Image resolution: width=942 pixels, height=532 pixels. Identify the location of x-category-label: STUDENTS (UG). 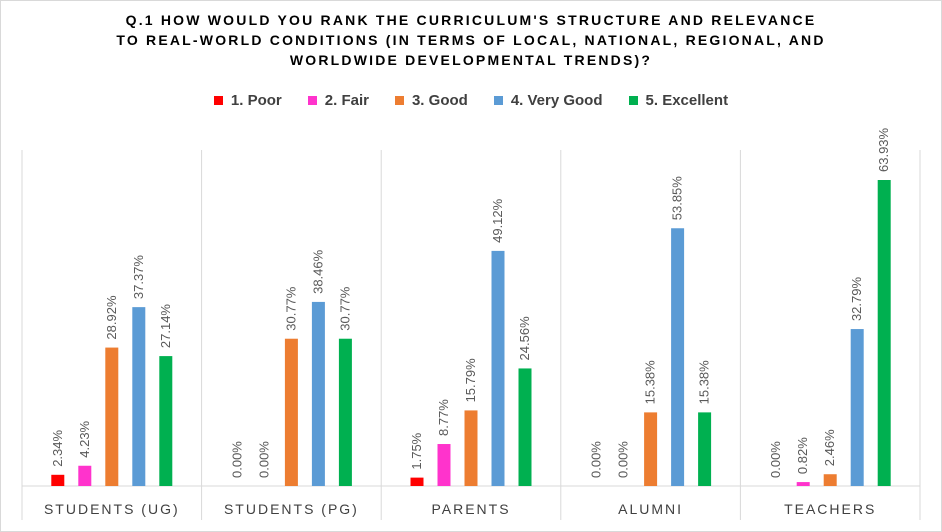
(112, 509).